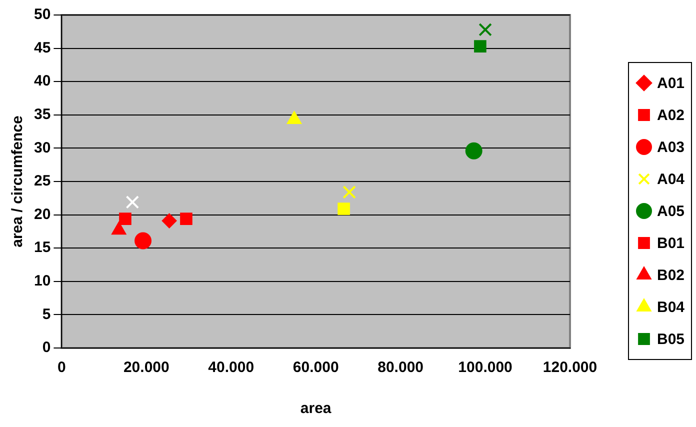 The image size is (696, 427). I want to click on x-tick-label: 20.000, so click(146, 367).